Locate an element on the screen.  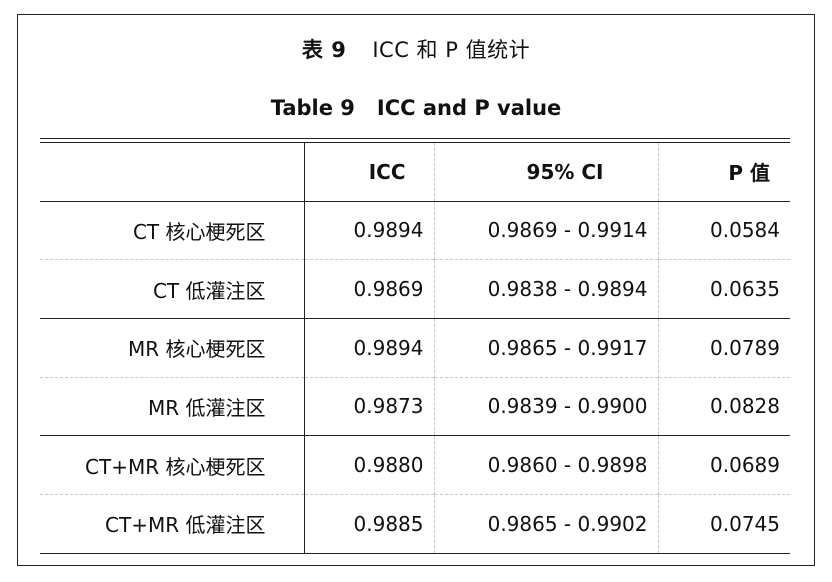
table-row: CT+MR 低灌注区 0.9885 0.9865 - 0.9902 0.0745 is located at coordinates (415, 524).